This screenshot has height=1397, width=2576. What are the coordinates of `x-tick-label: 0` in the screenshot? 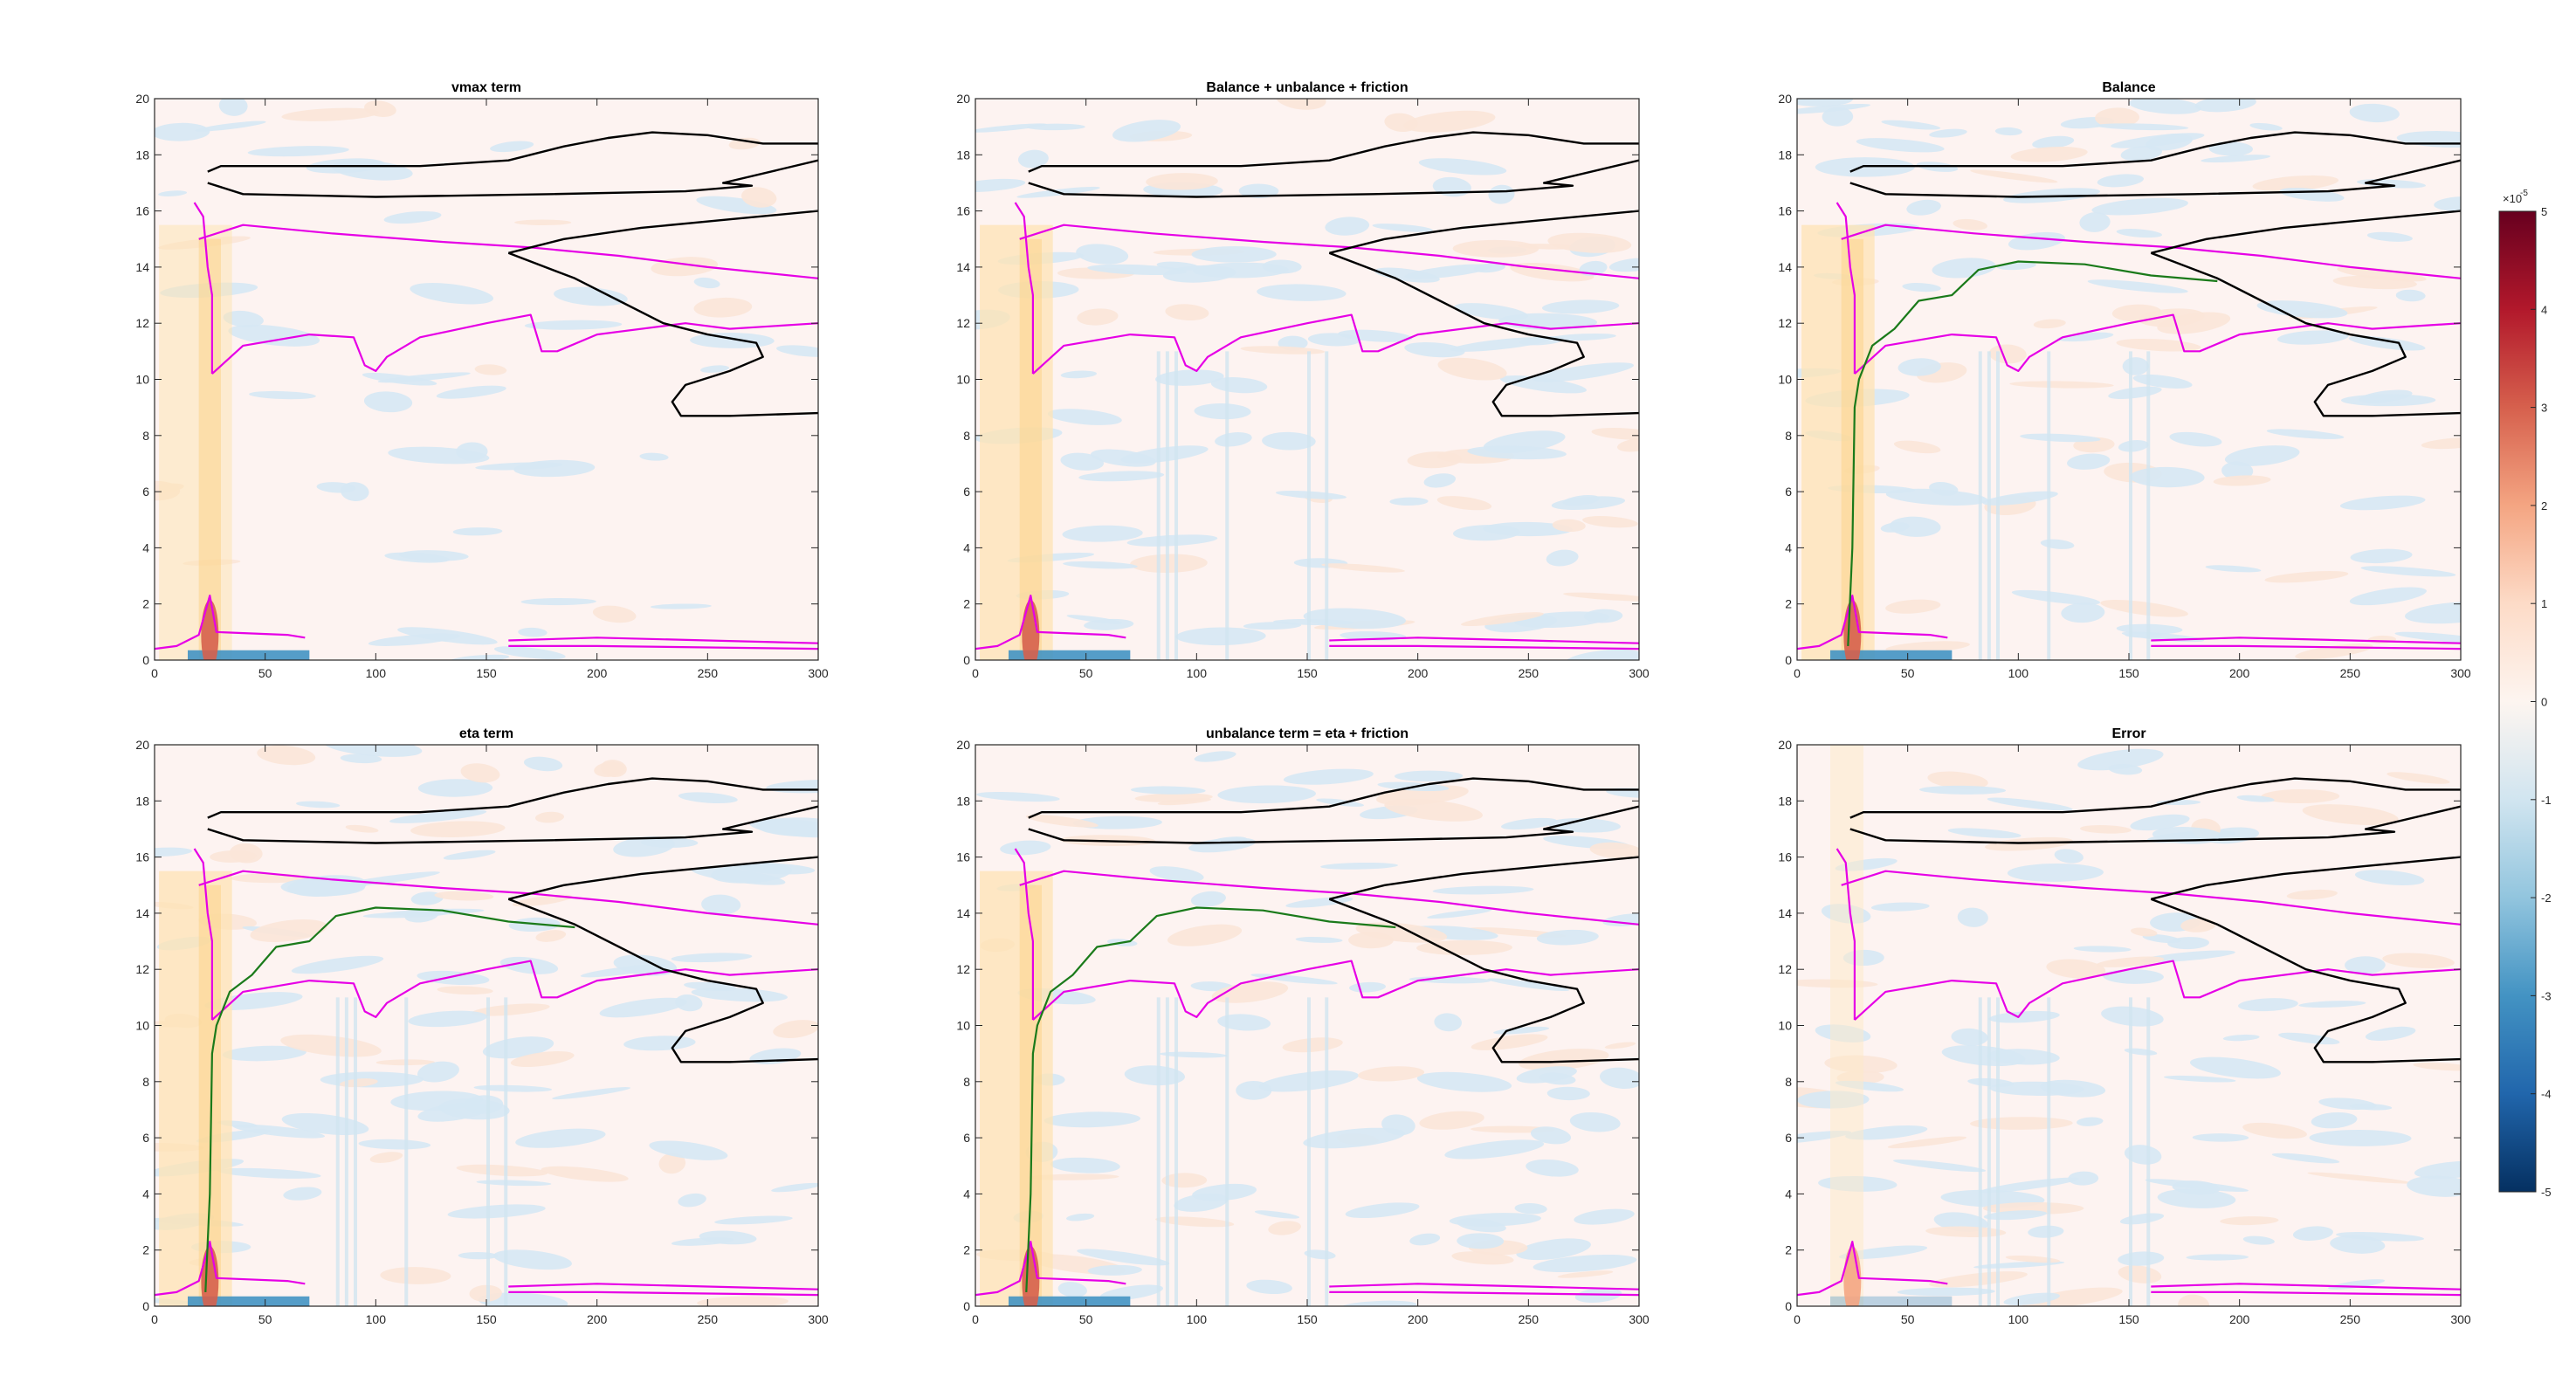 It's located at (975, 673).